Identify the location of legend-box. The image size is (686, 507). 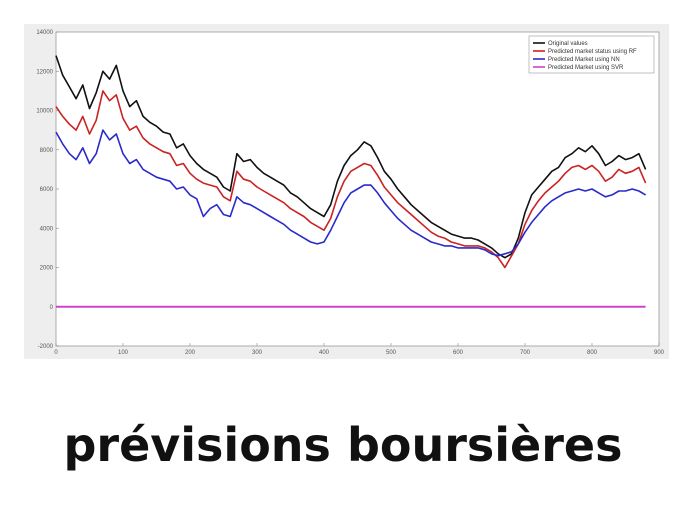
(591, 54).